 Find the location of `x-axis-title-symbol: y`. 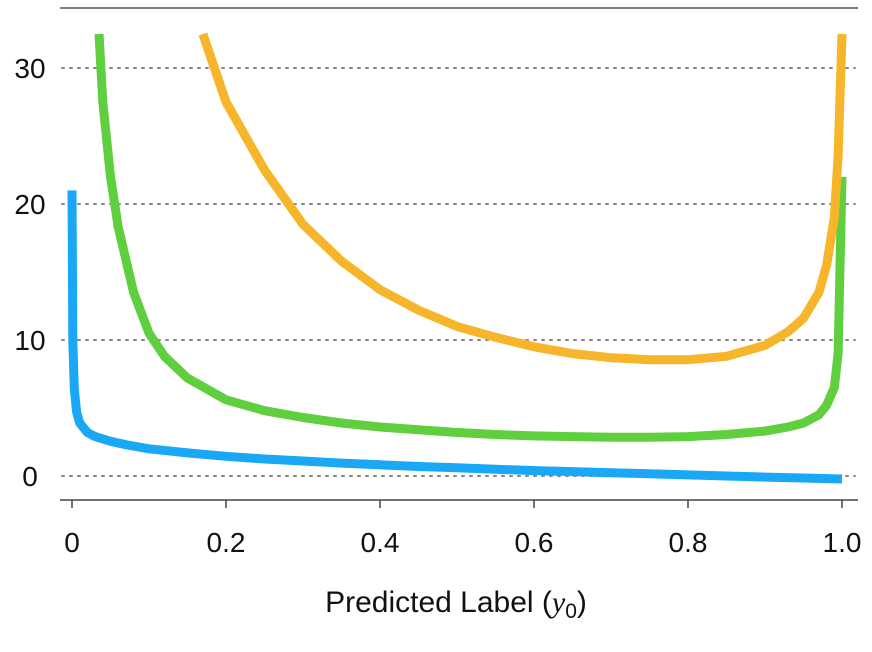

x-axis-title-symbol: y is located at coordinates (557, 602).